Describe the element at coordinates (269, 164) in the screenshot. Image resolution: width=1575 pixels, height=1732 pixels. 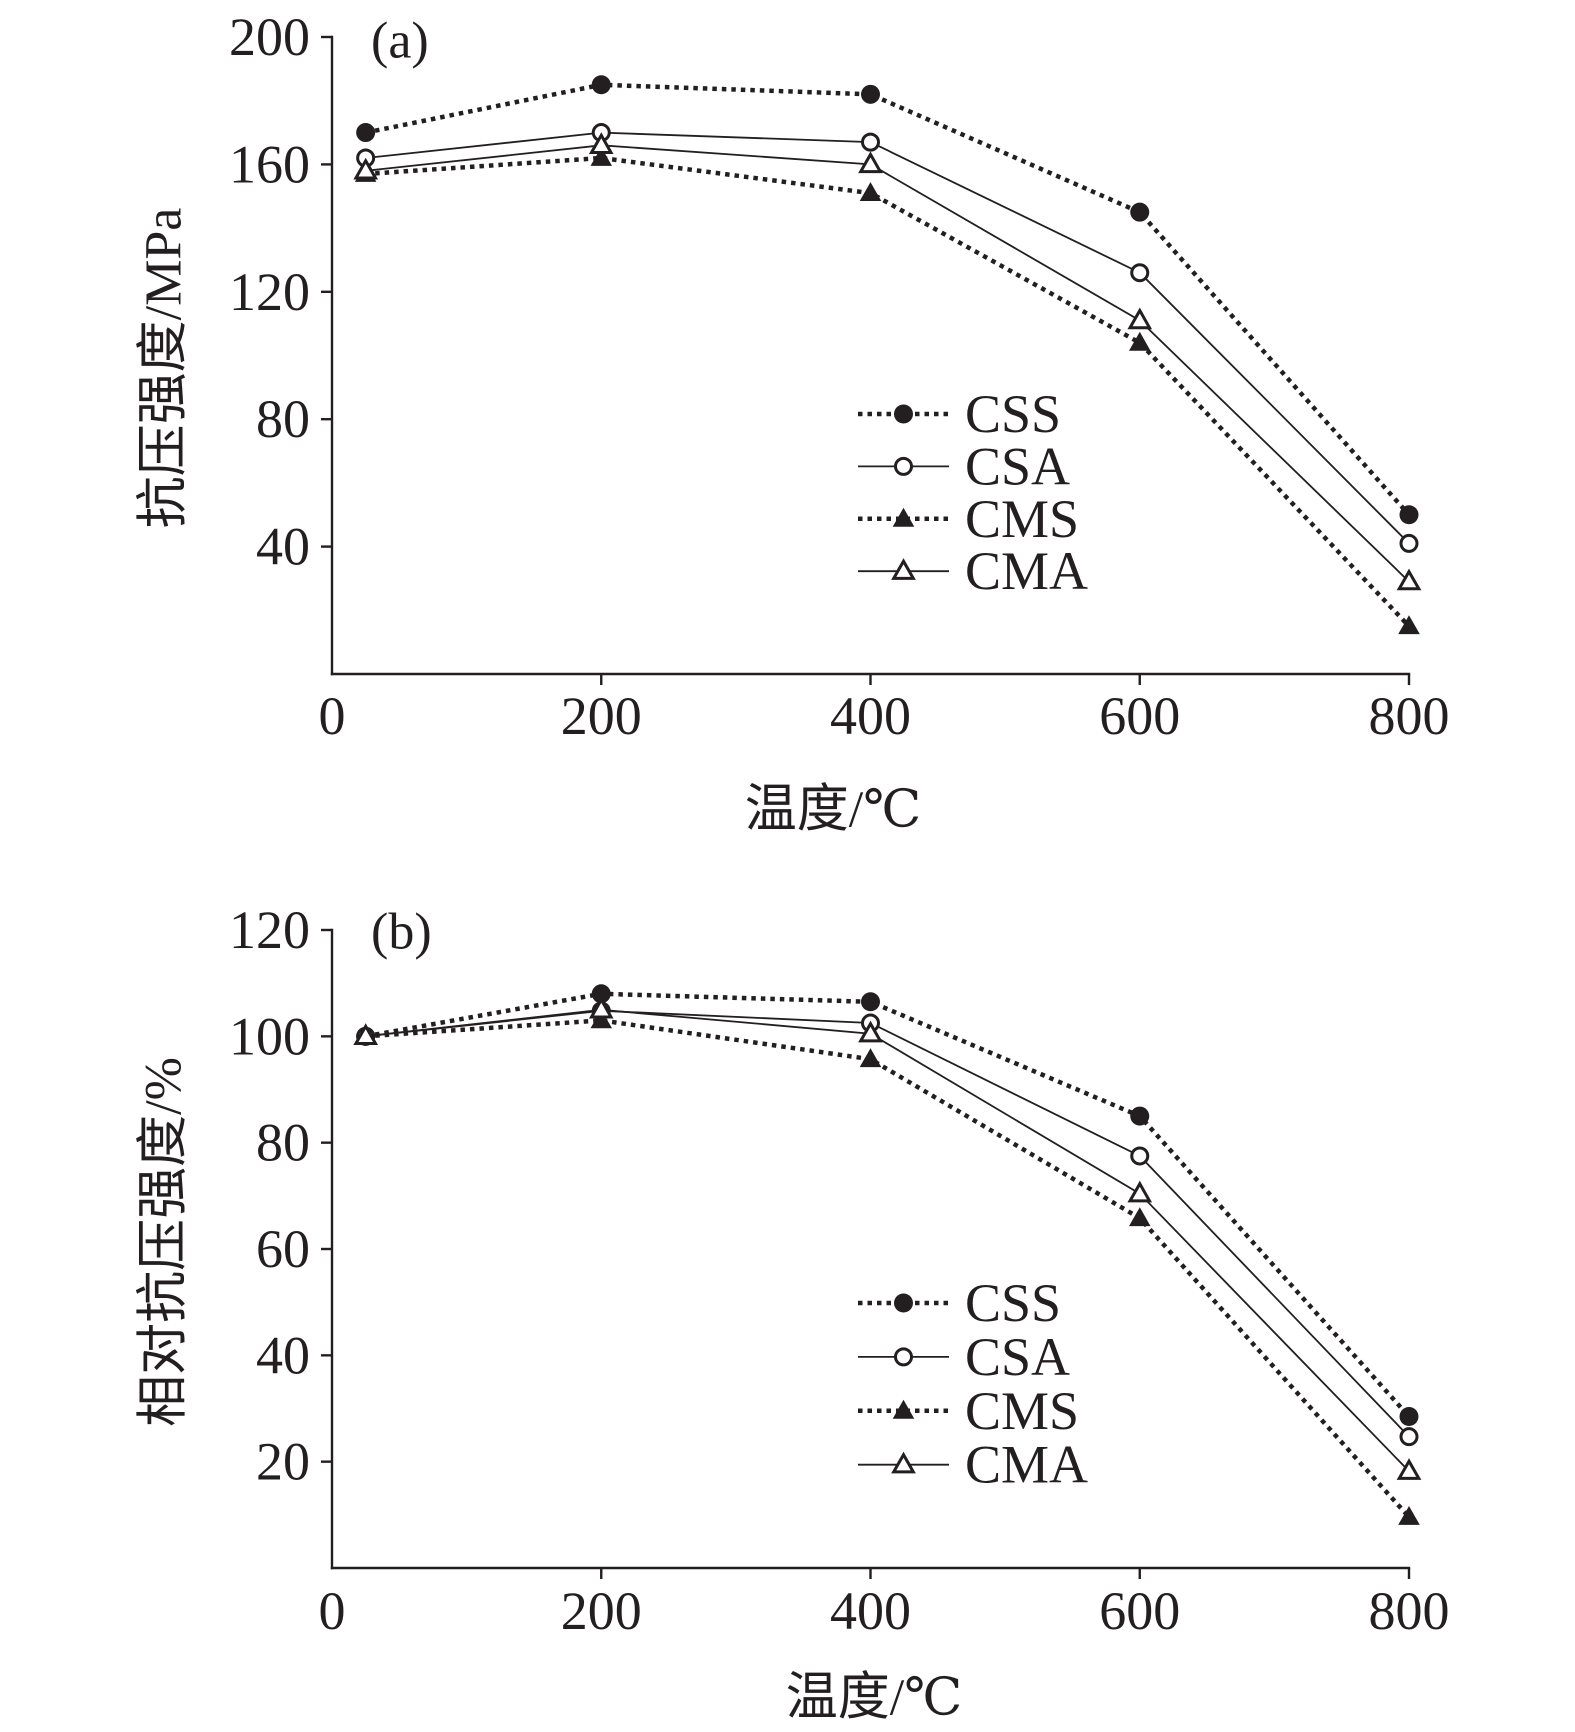
I see `y-tick-label: 160` at that location.